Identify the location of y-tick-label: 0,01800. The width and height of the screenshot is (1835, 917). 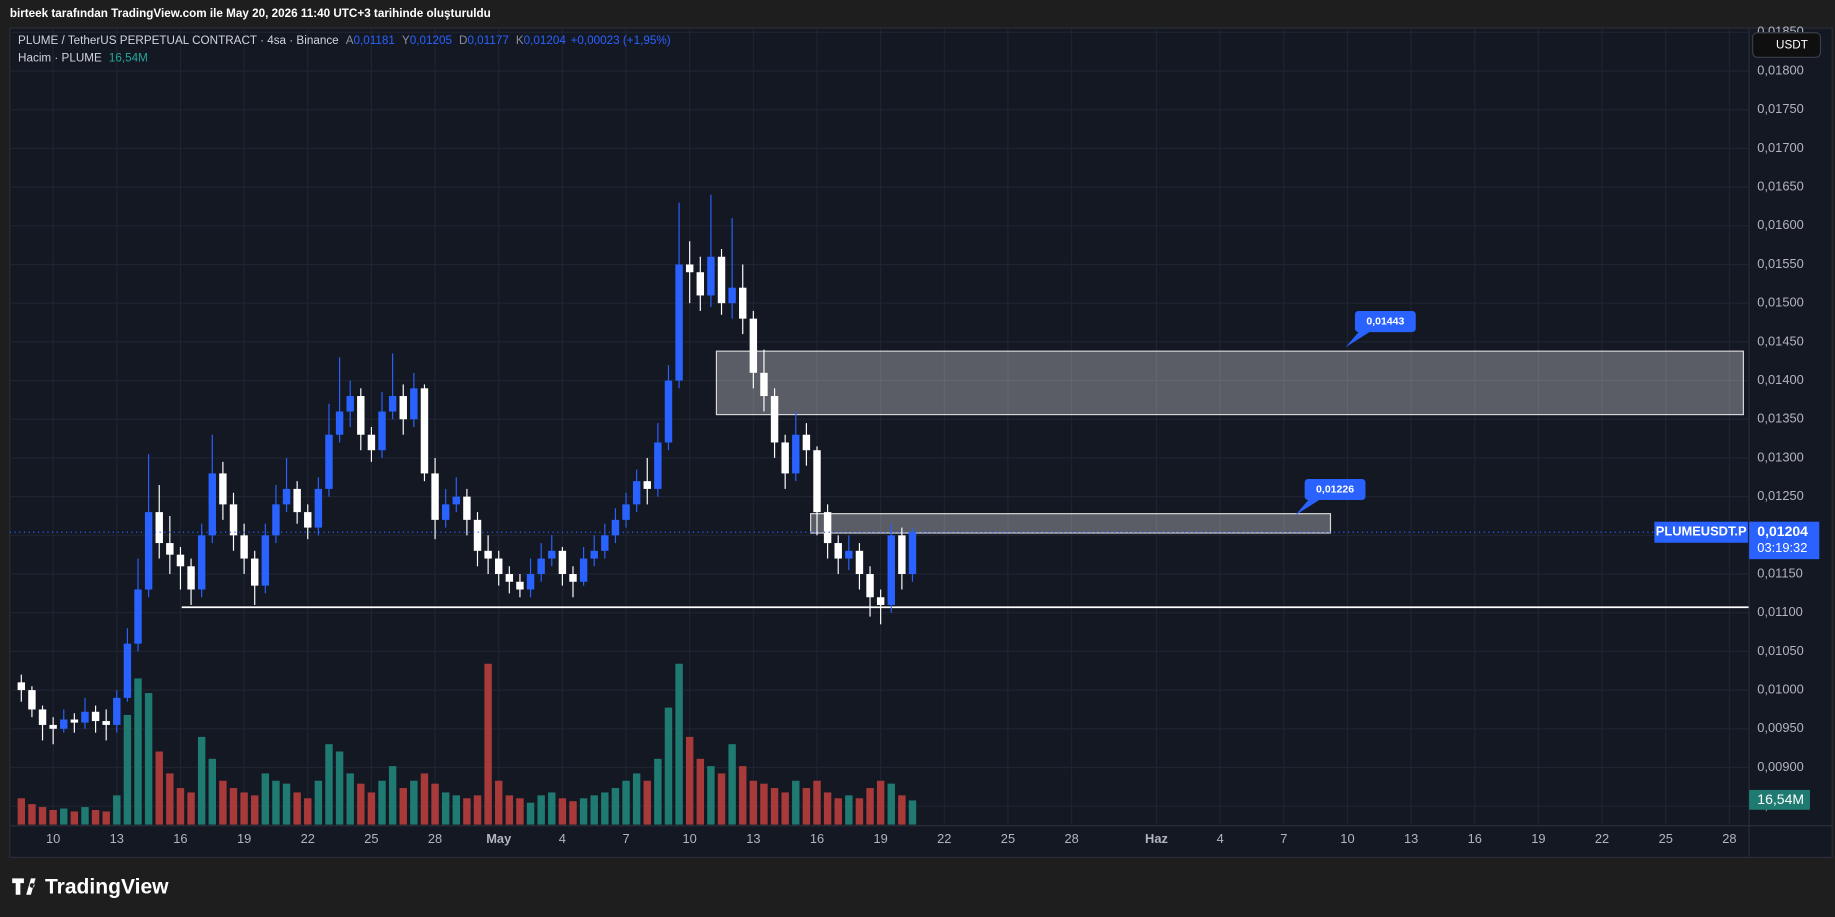
(1780, 69).